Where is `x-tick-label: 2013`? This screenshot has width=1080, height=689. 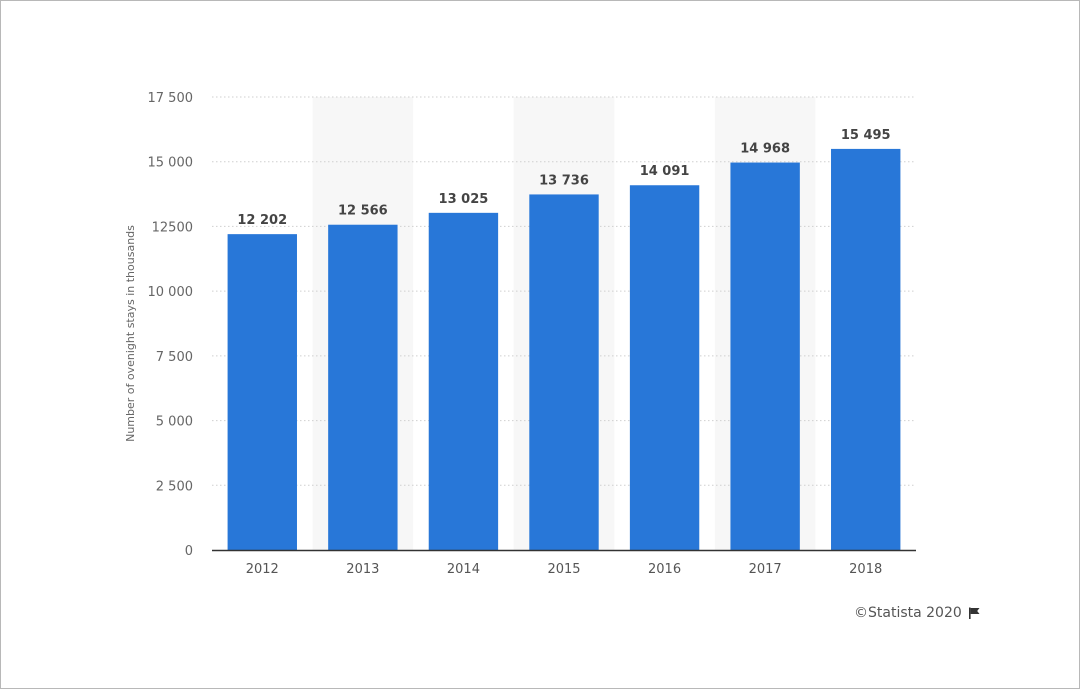
x-tick-label: 2013 is located at coordinates (362, 569).